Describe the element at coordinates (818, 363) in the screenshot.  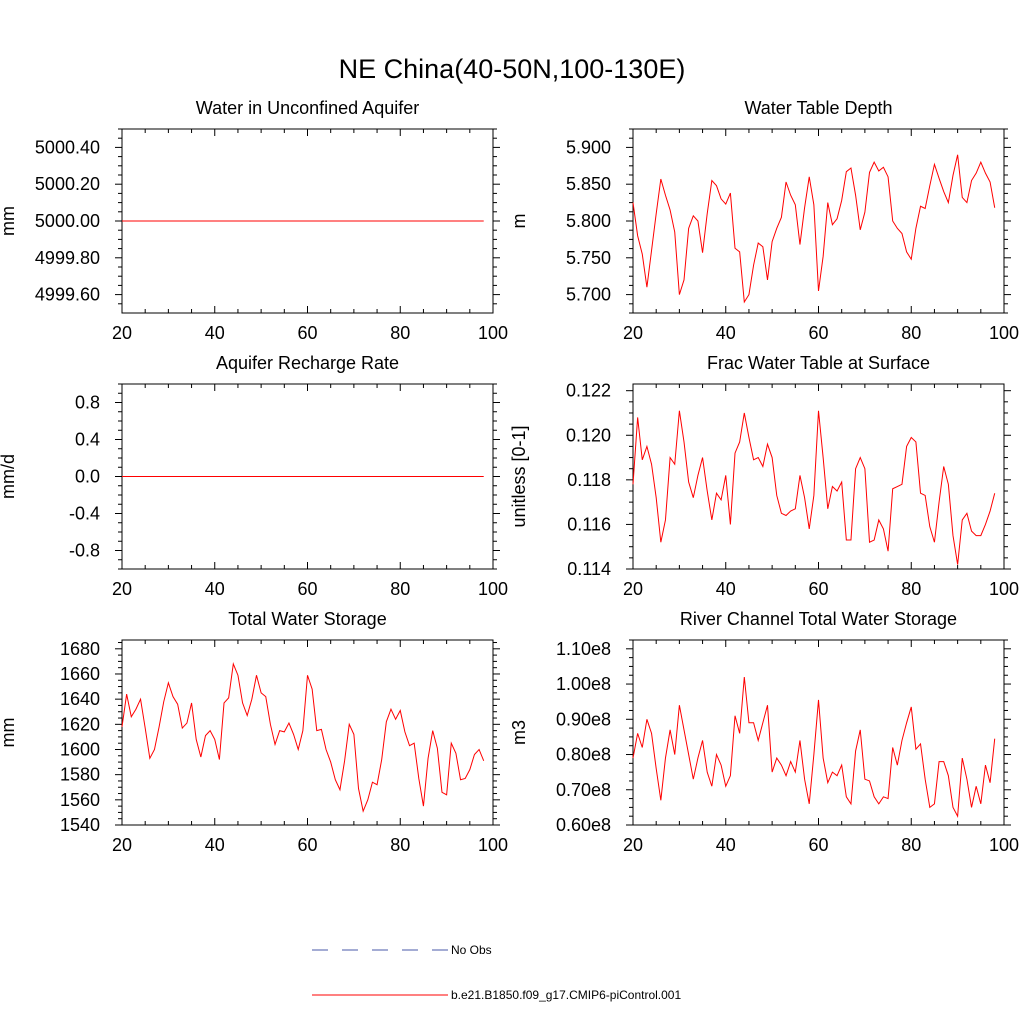
I see `panel-title: Frac Water Table at Surface` at that location.